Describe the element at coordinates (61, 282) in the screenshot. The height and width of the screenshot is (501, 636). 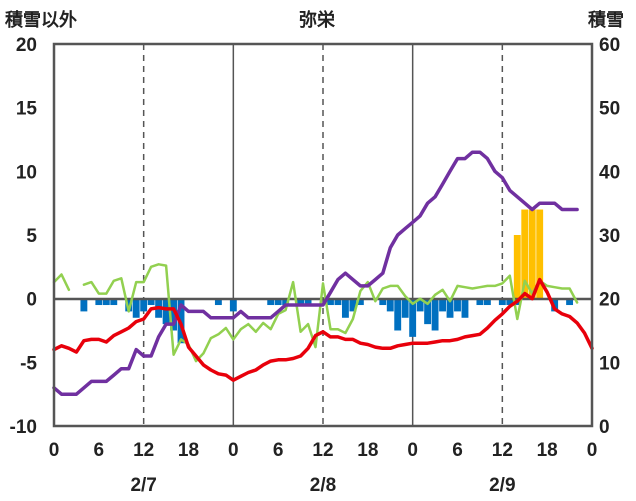
I see `series-line-green` at that location.